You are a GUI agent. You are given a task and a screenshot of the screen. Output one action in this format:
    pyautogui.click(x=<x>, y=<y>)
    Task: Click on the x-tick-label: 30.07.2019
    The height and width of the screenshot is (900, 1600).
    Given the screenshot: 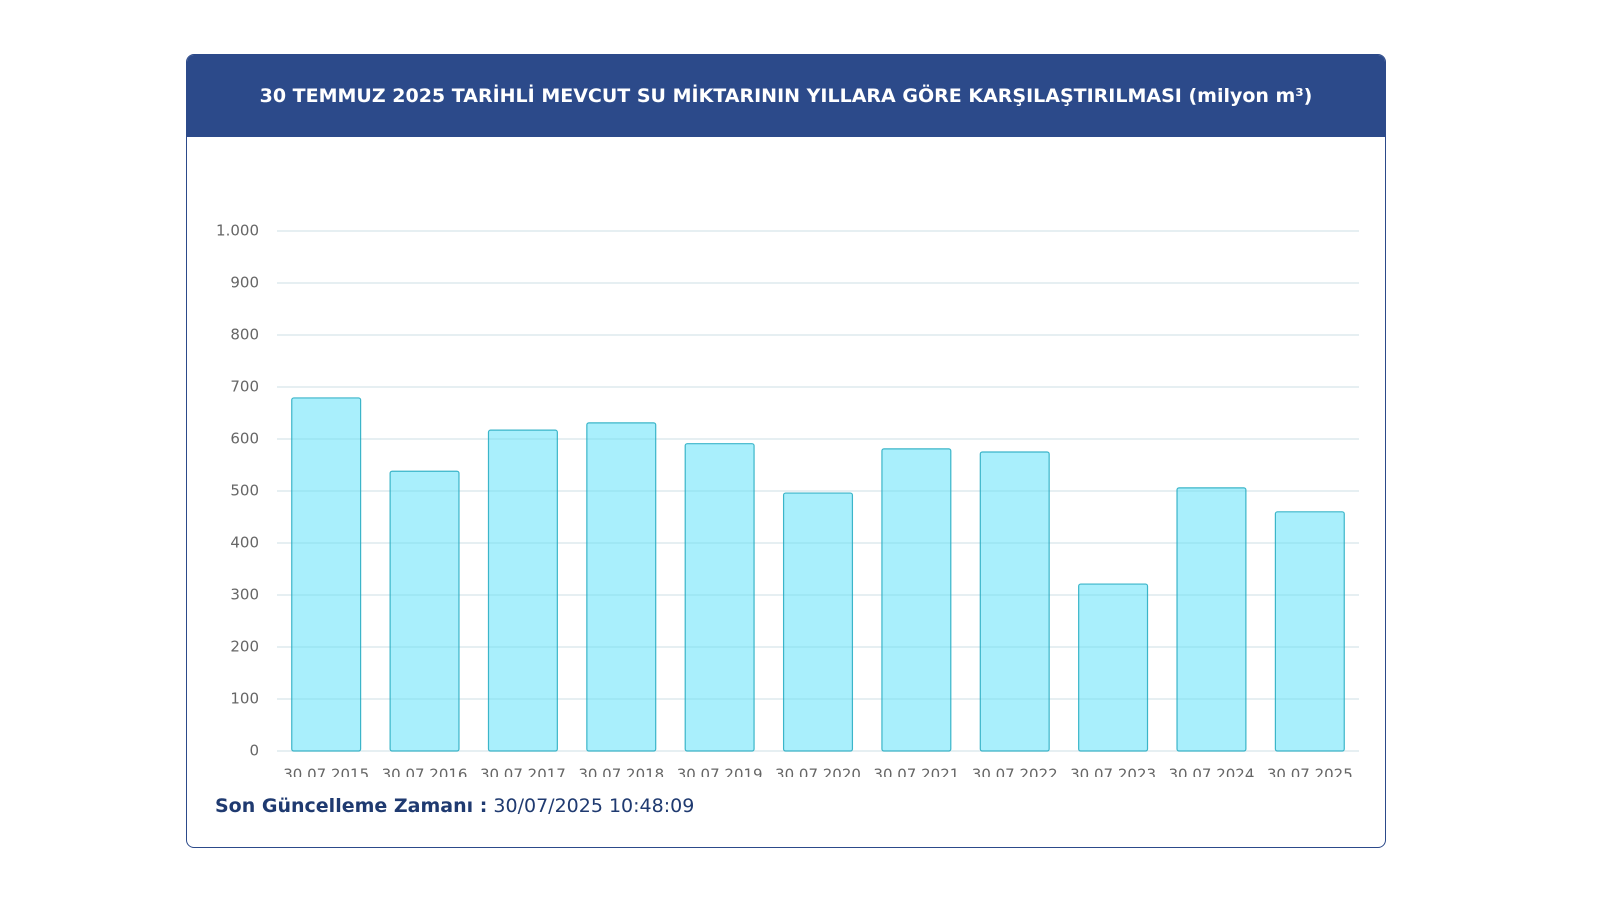 What is the action you would take?
    pyautogui.click(x=720, y=772)
    